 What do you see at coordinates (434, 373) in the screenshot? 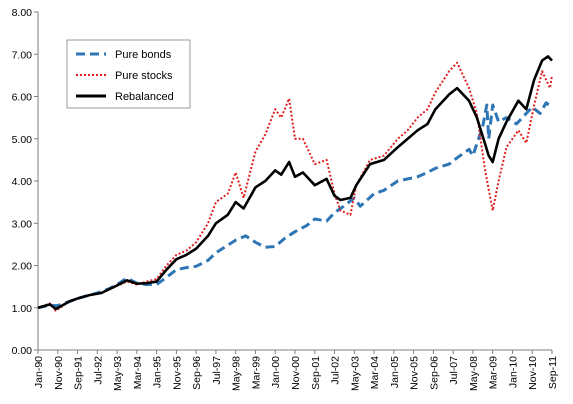
I see `x-tick-label: Sep-06` at bounding box center [434, 373].